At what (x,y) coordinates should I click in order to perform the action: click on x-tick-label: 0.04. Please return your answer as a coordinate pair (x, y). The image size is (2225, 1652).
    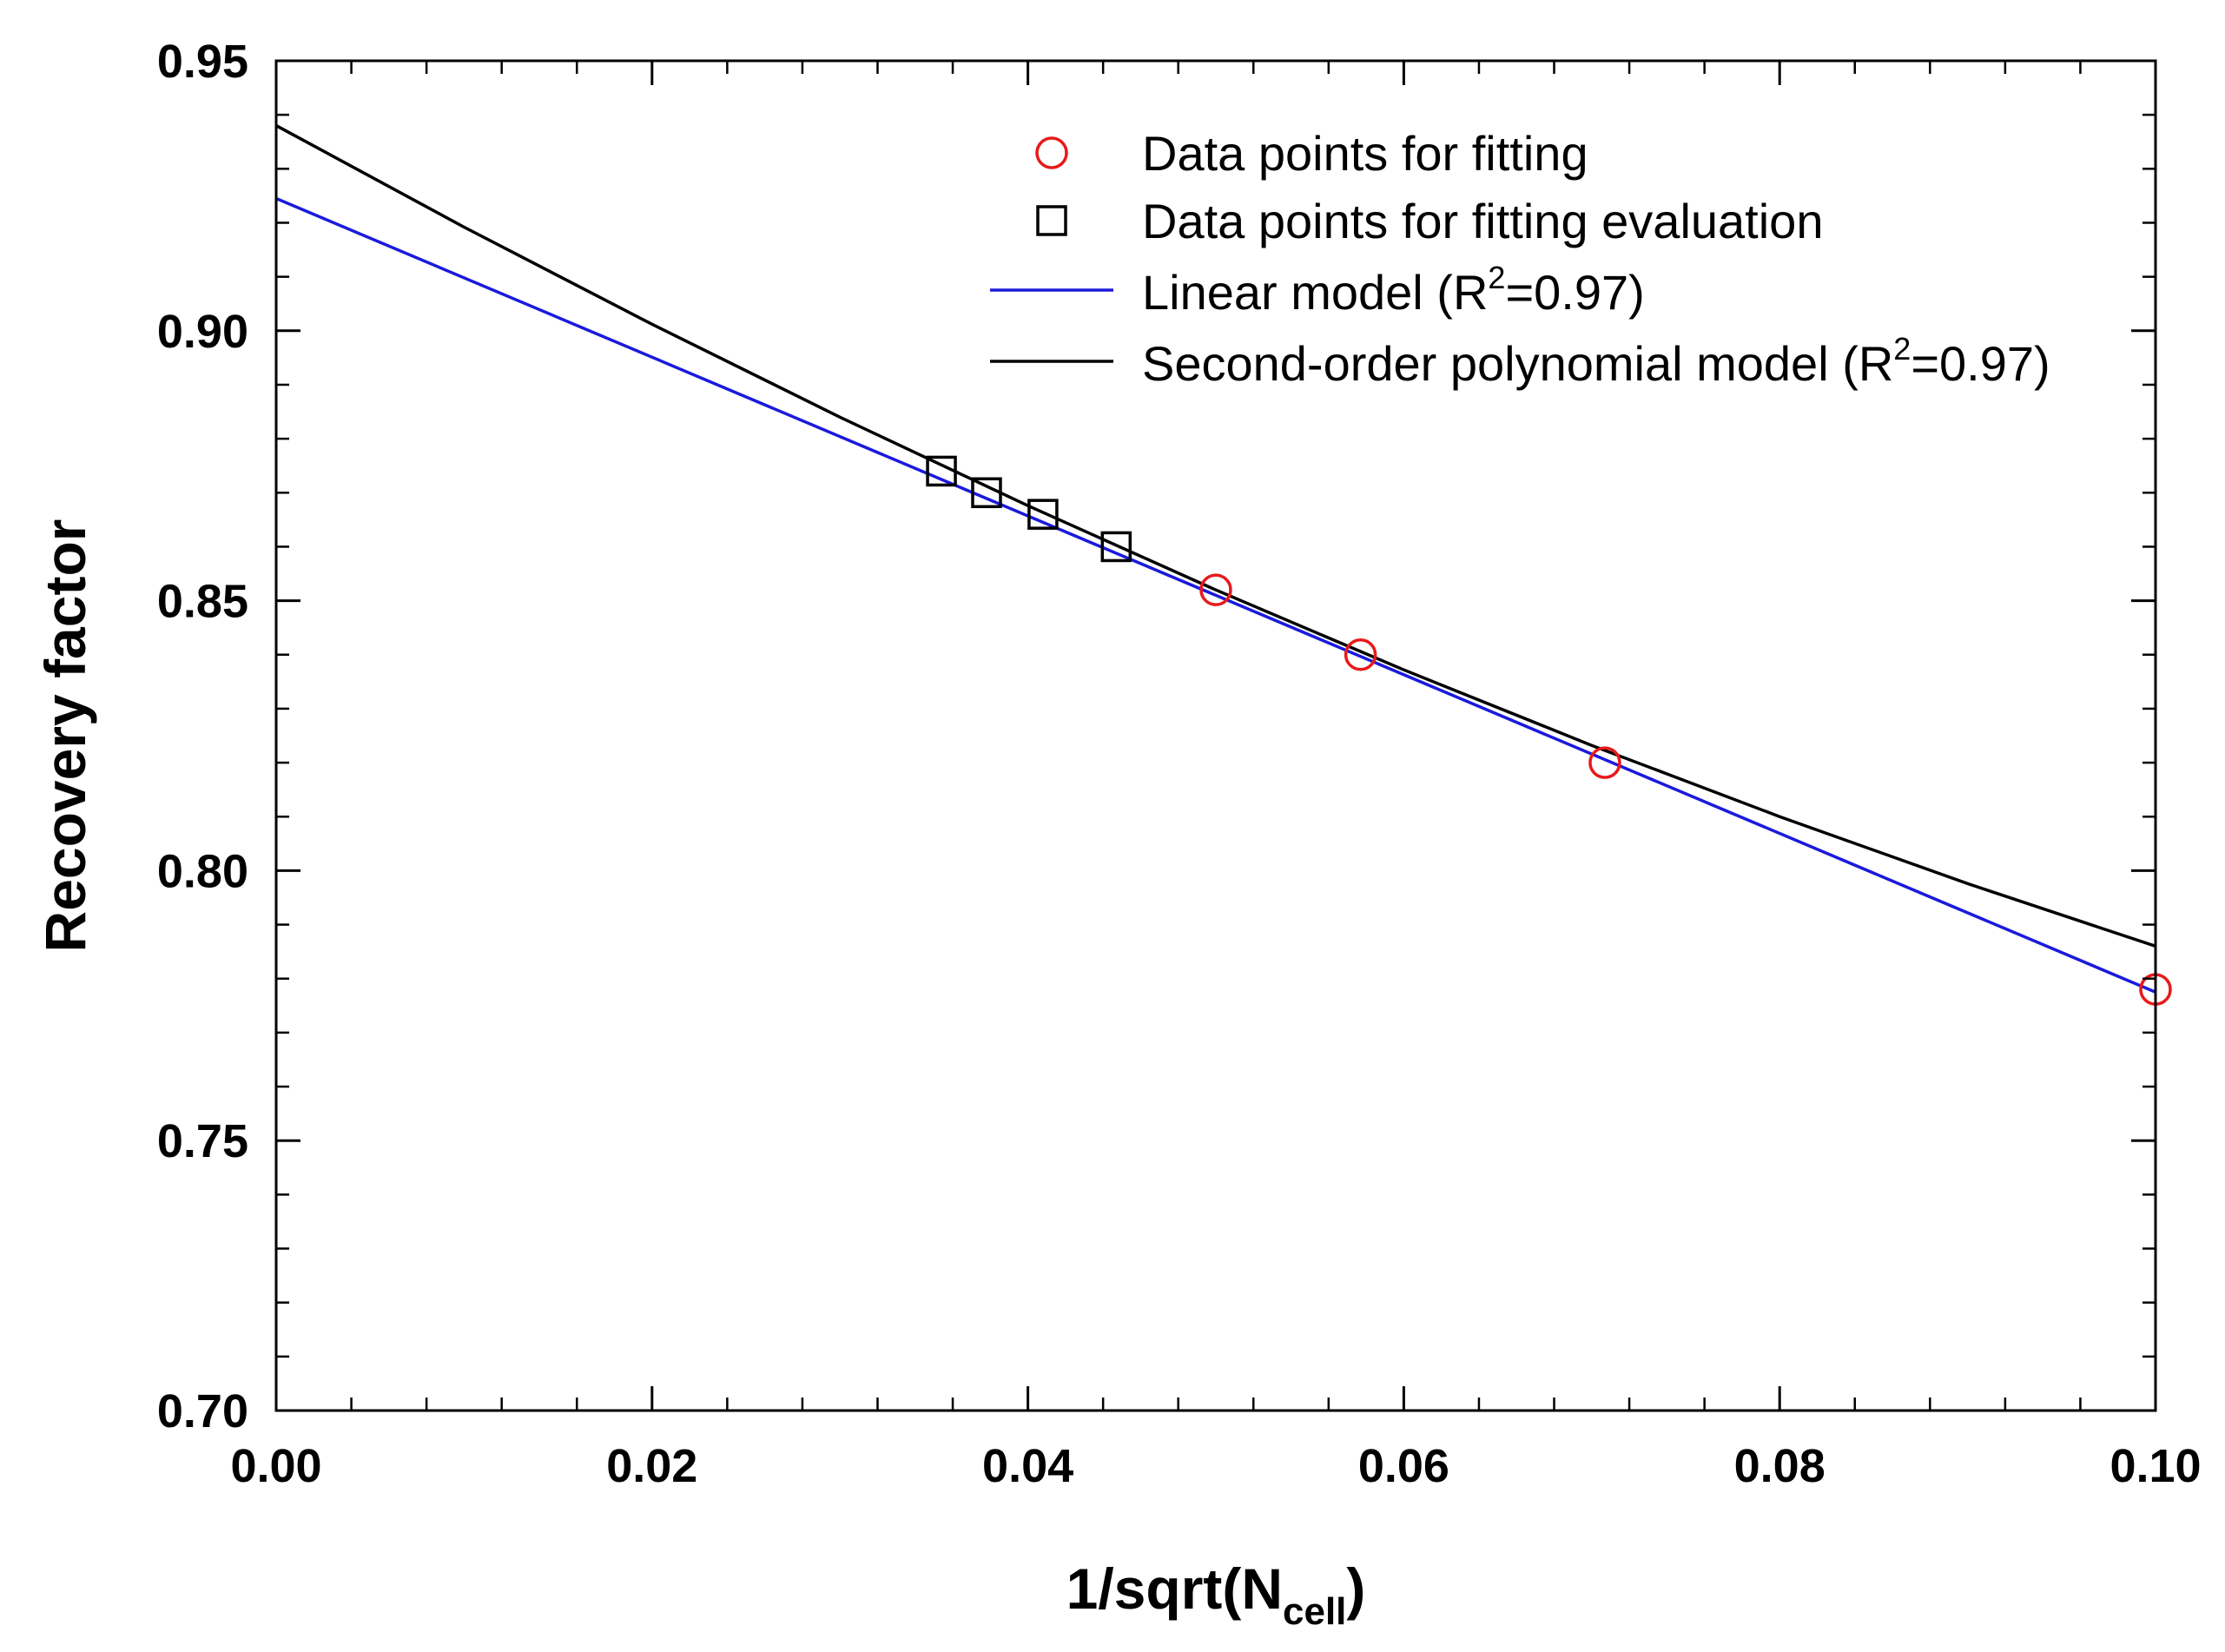
    Looking at the image, I should click on (1027, 1466).